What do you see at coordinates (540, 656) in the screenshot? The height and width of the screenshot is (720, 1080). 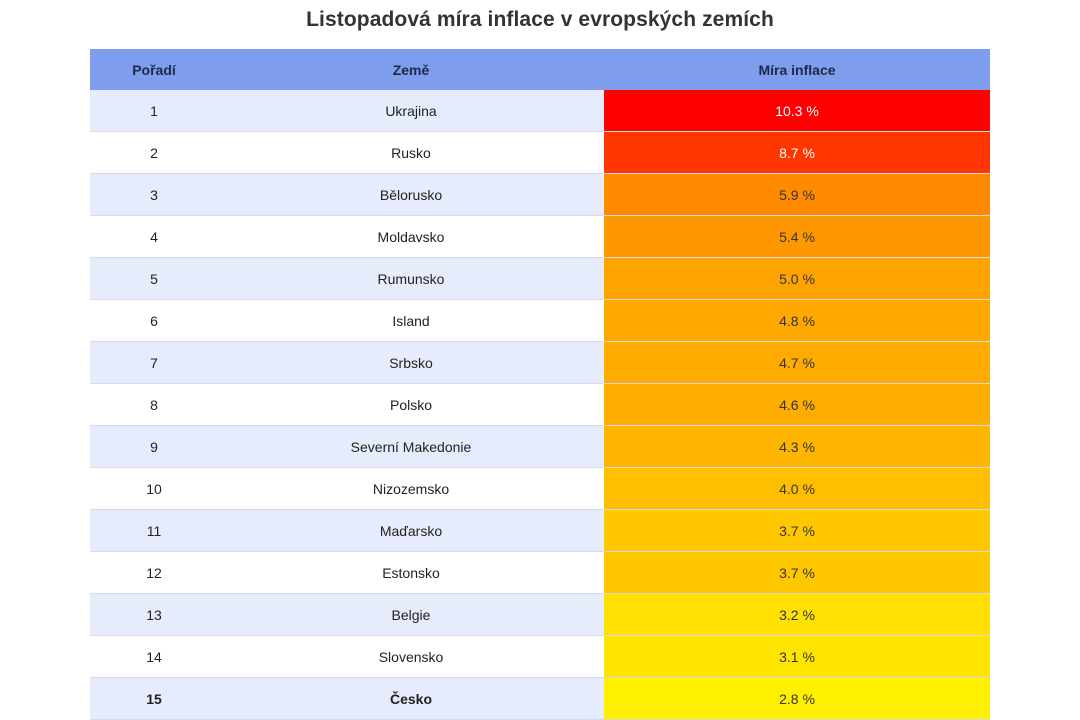 I see `table-row: 14 Slovensko 3.1 %` at bounding box center [540, 656].